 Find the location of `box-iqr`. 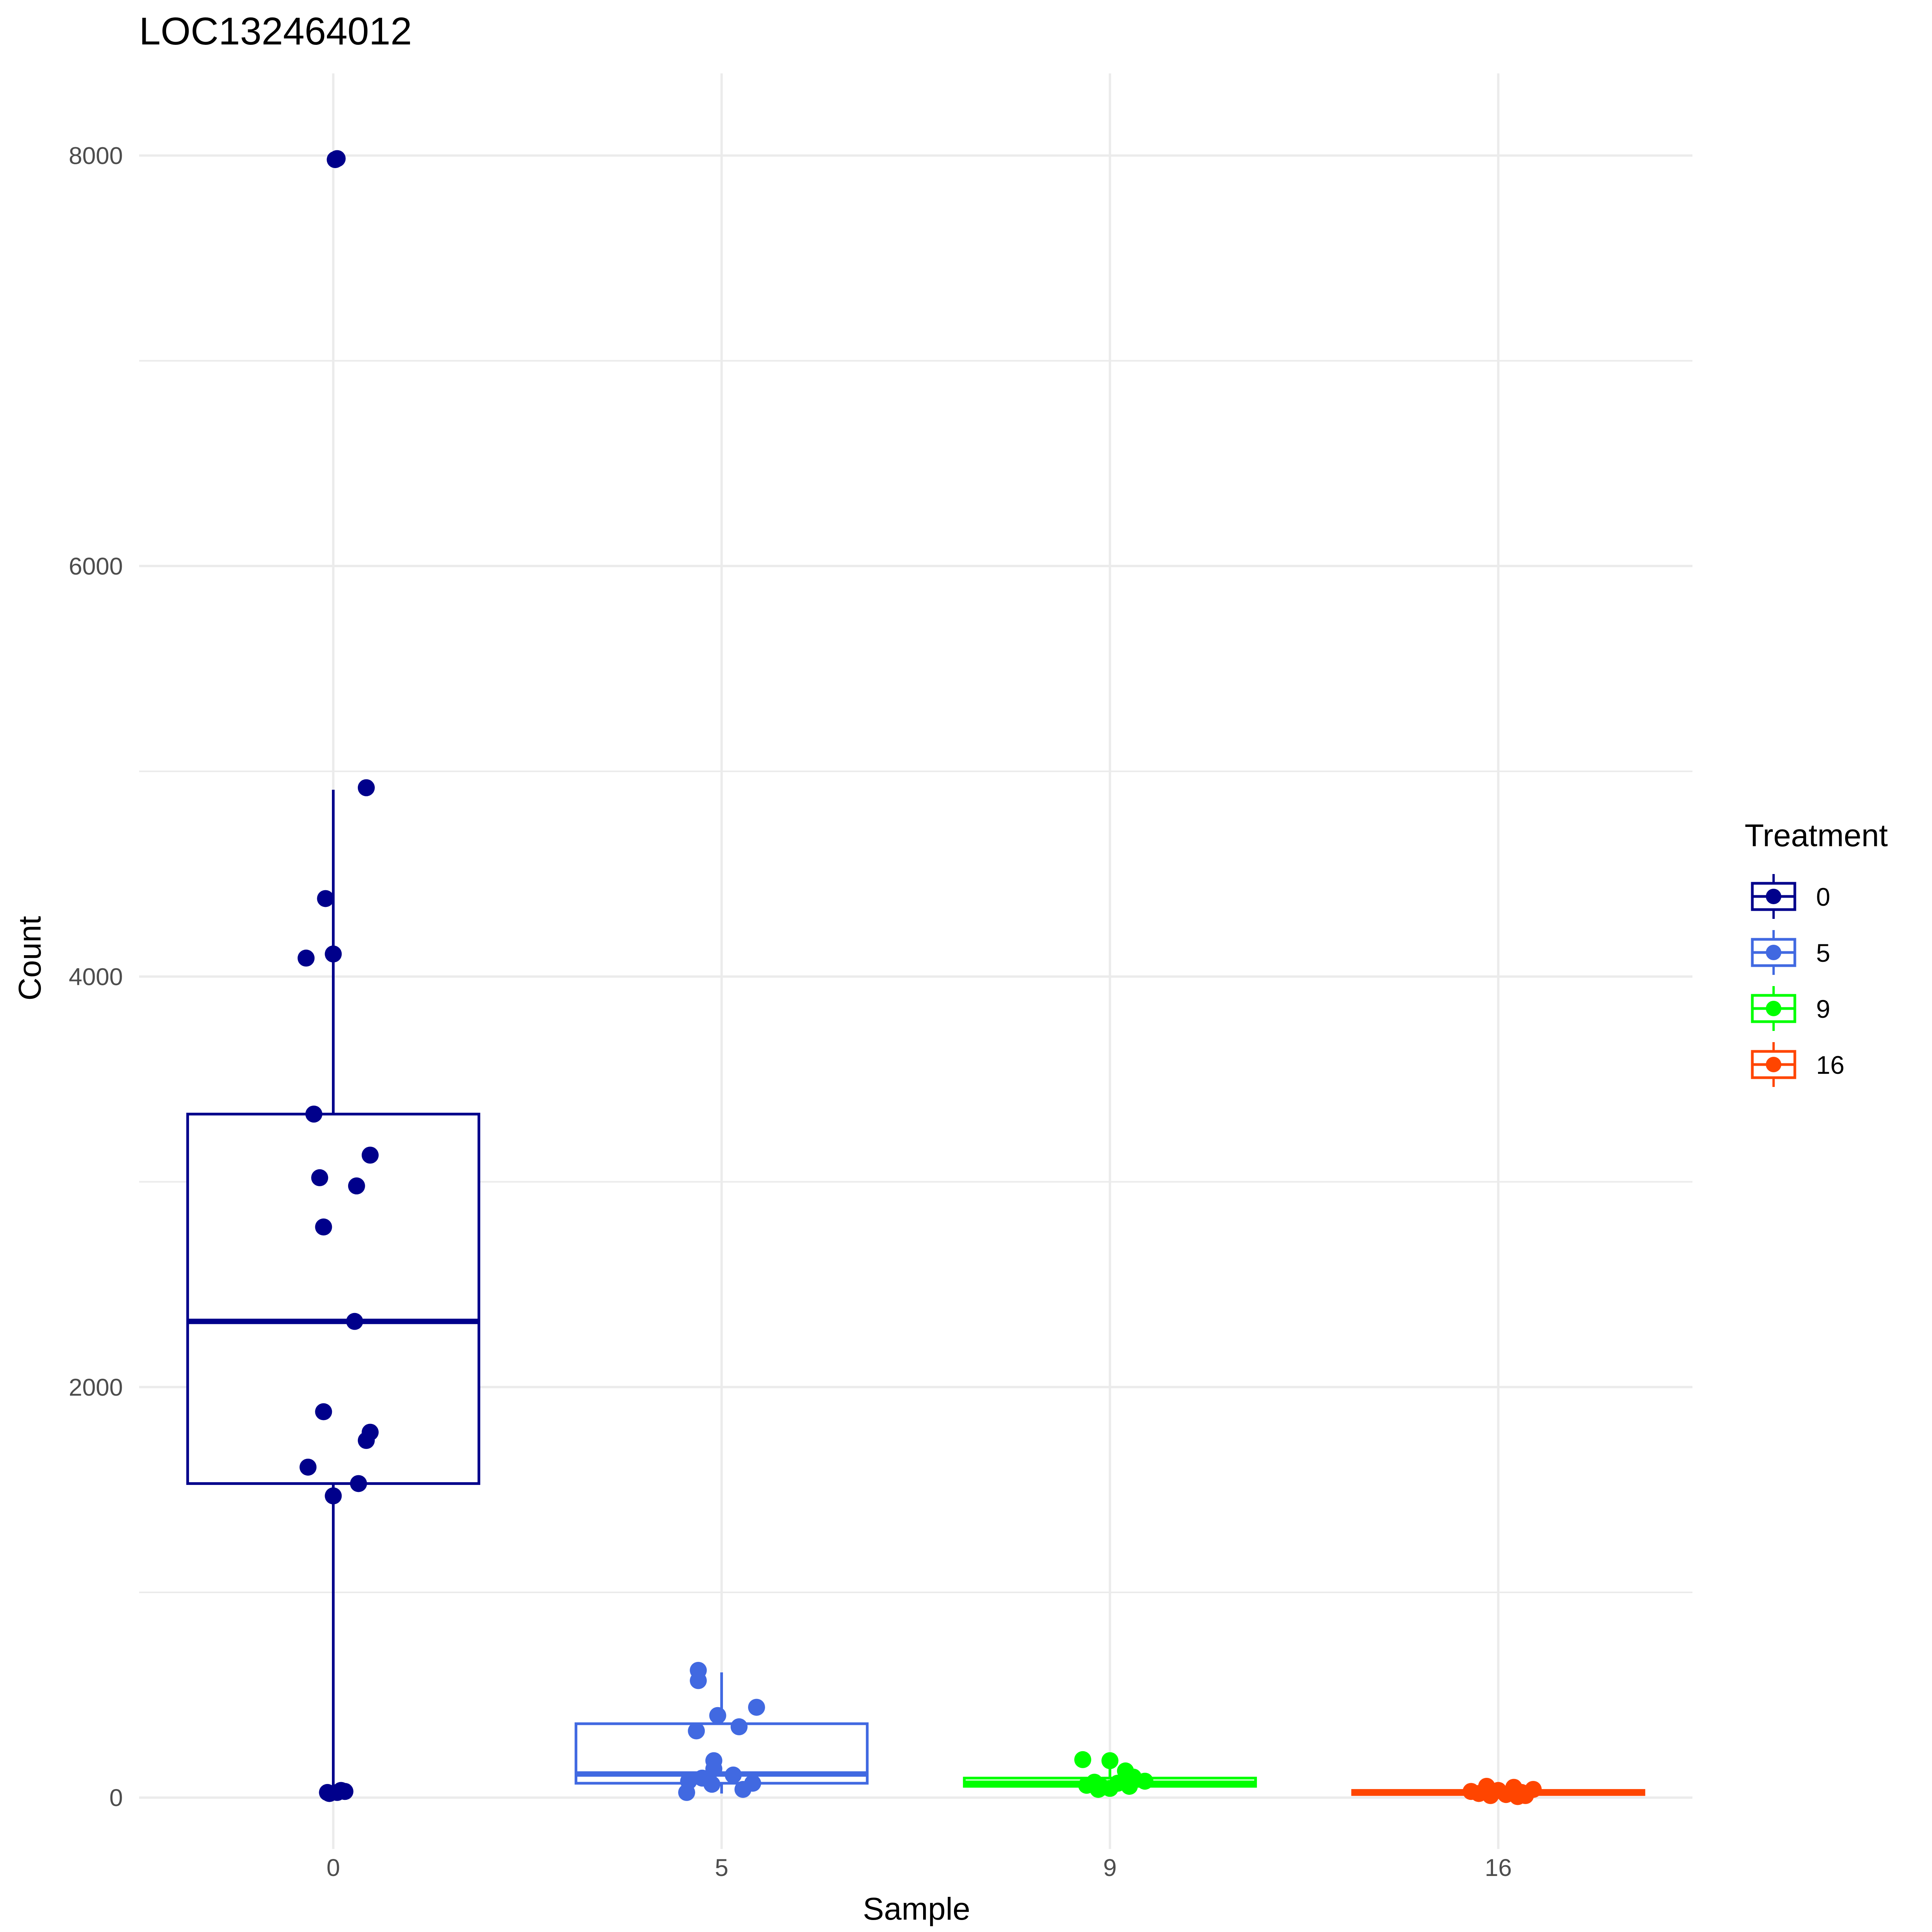

box-iqr is located at coordinates (333, 1298).